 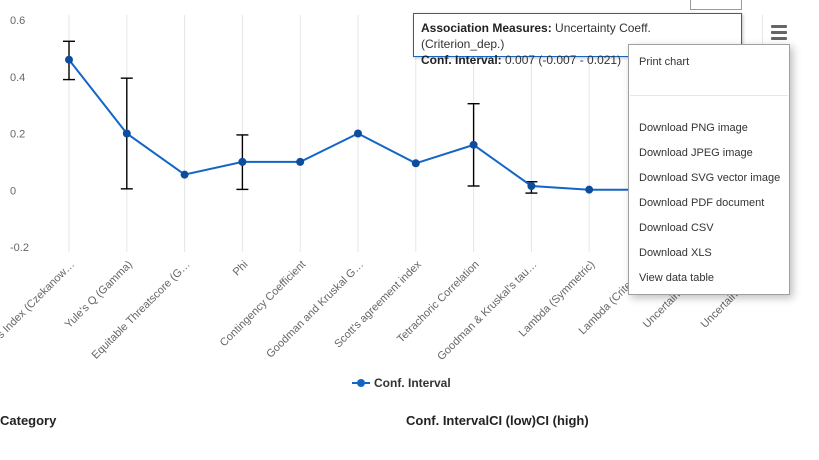 What do you see at coordinates (778, 31) in the screenshot?
I see `hamburger-menu-icon` at bounding box center [778, 31].